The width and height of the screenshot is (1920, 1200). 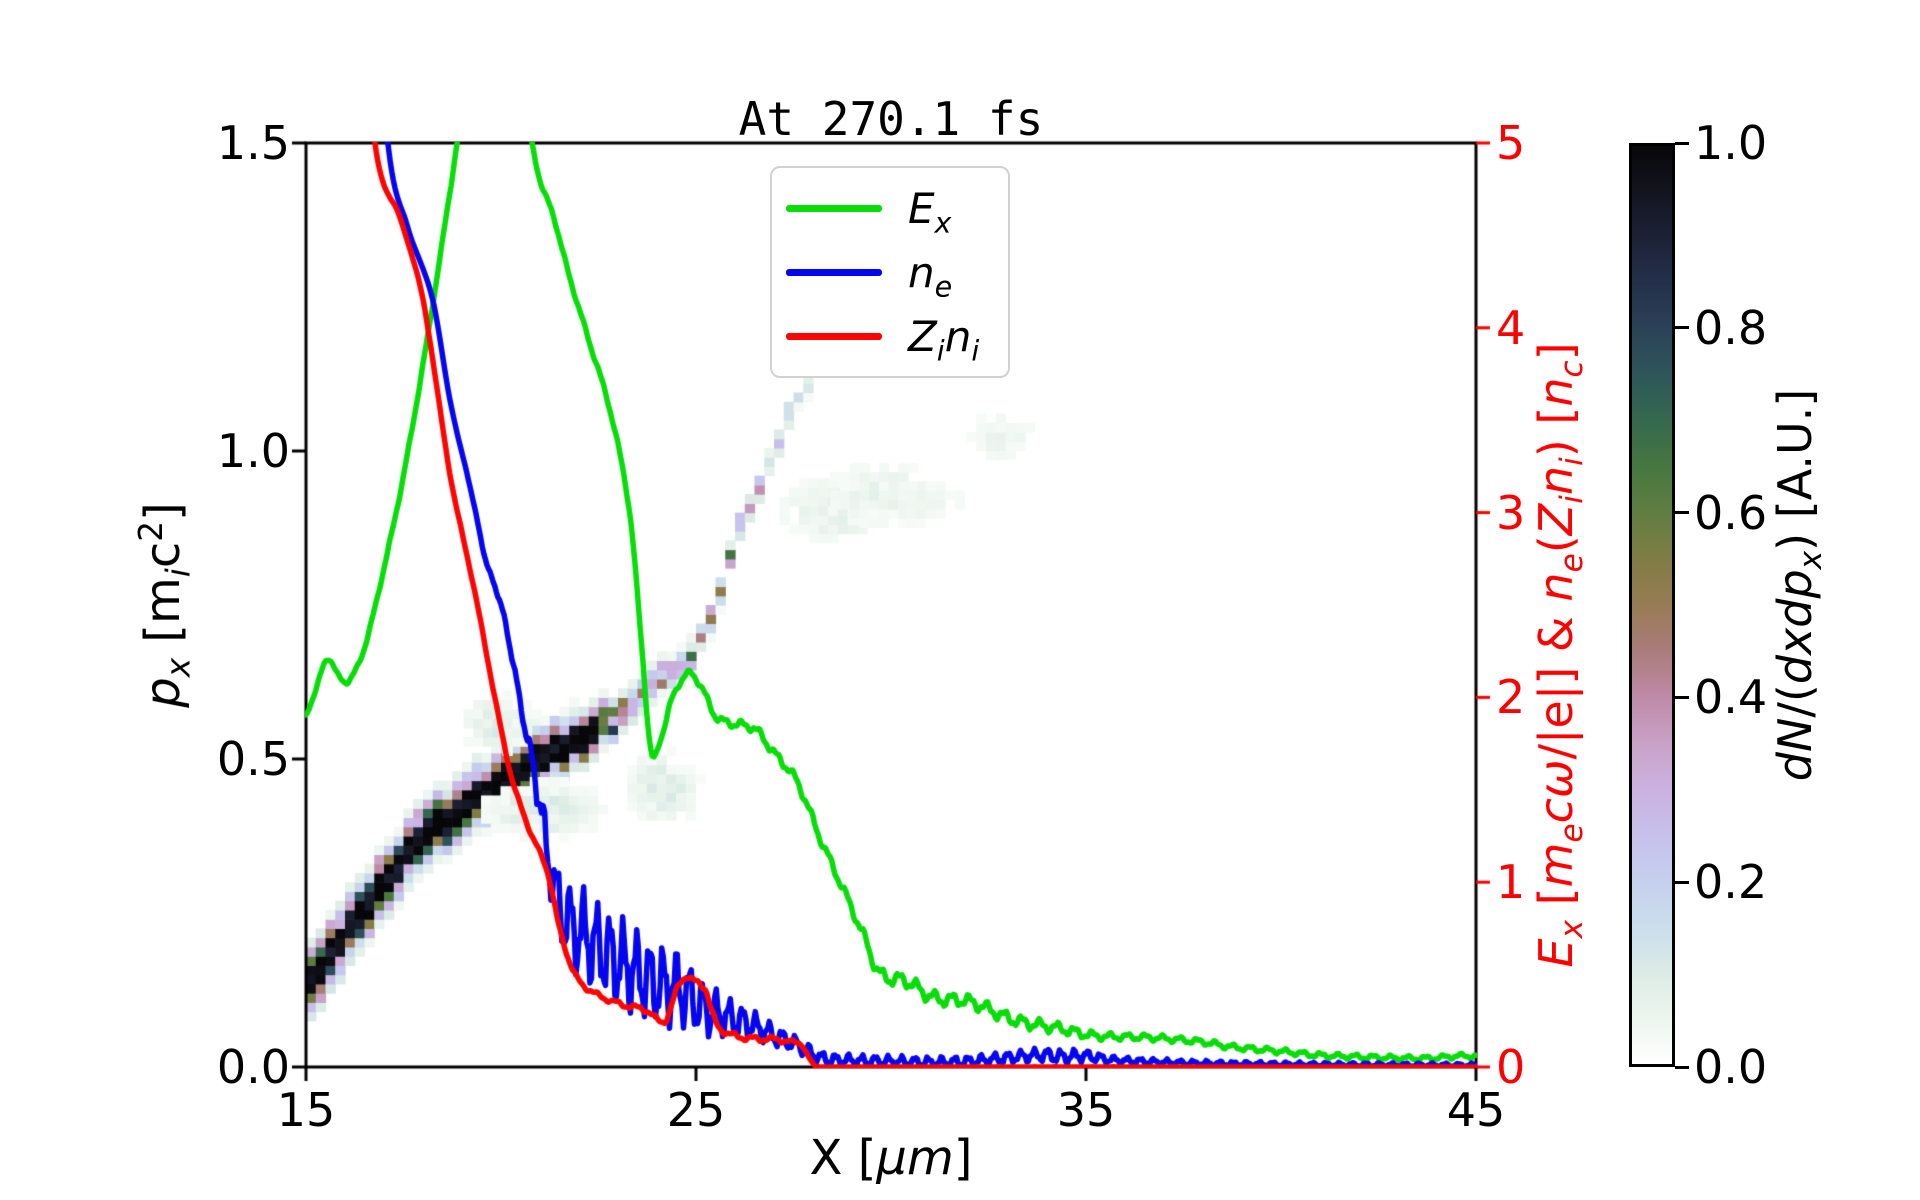 What do you see at coordinates (696, 1110) in the screenshot?
I see `x-tick-label-25: 25` at bounding box center [696, 1110].